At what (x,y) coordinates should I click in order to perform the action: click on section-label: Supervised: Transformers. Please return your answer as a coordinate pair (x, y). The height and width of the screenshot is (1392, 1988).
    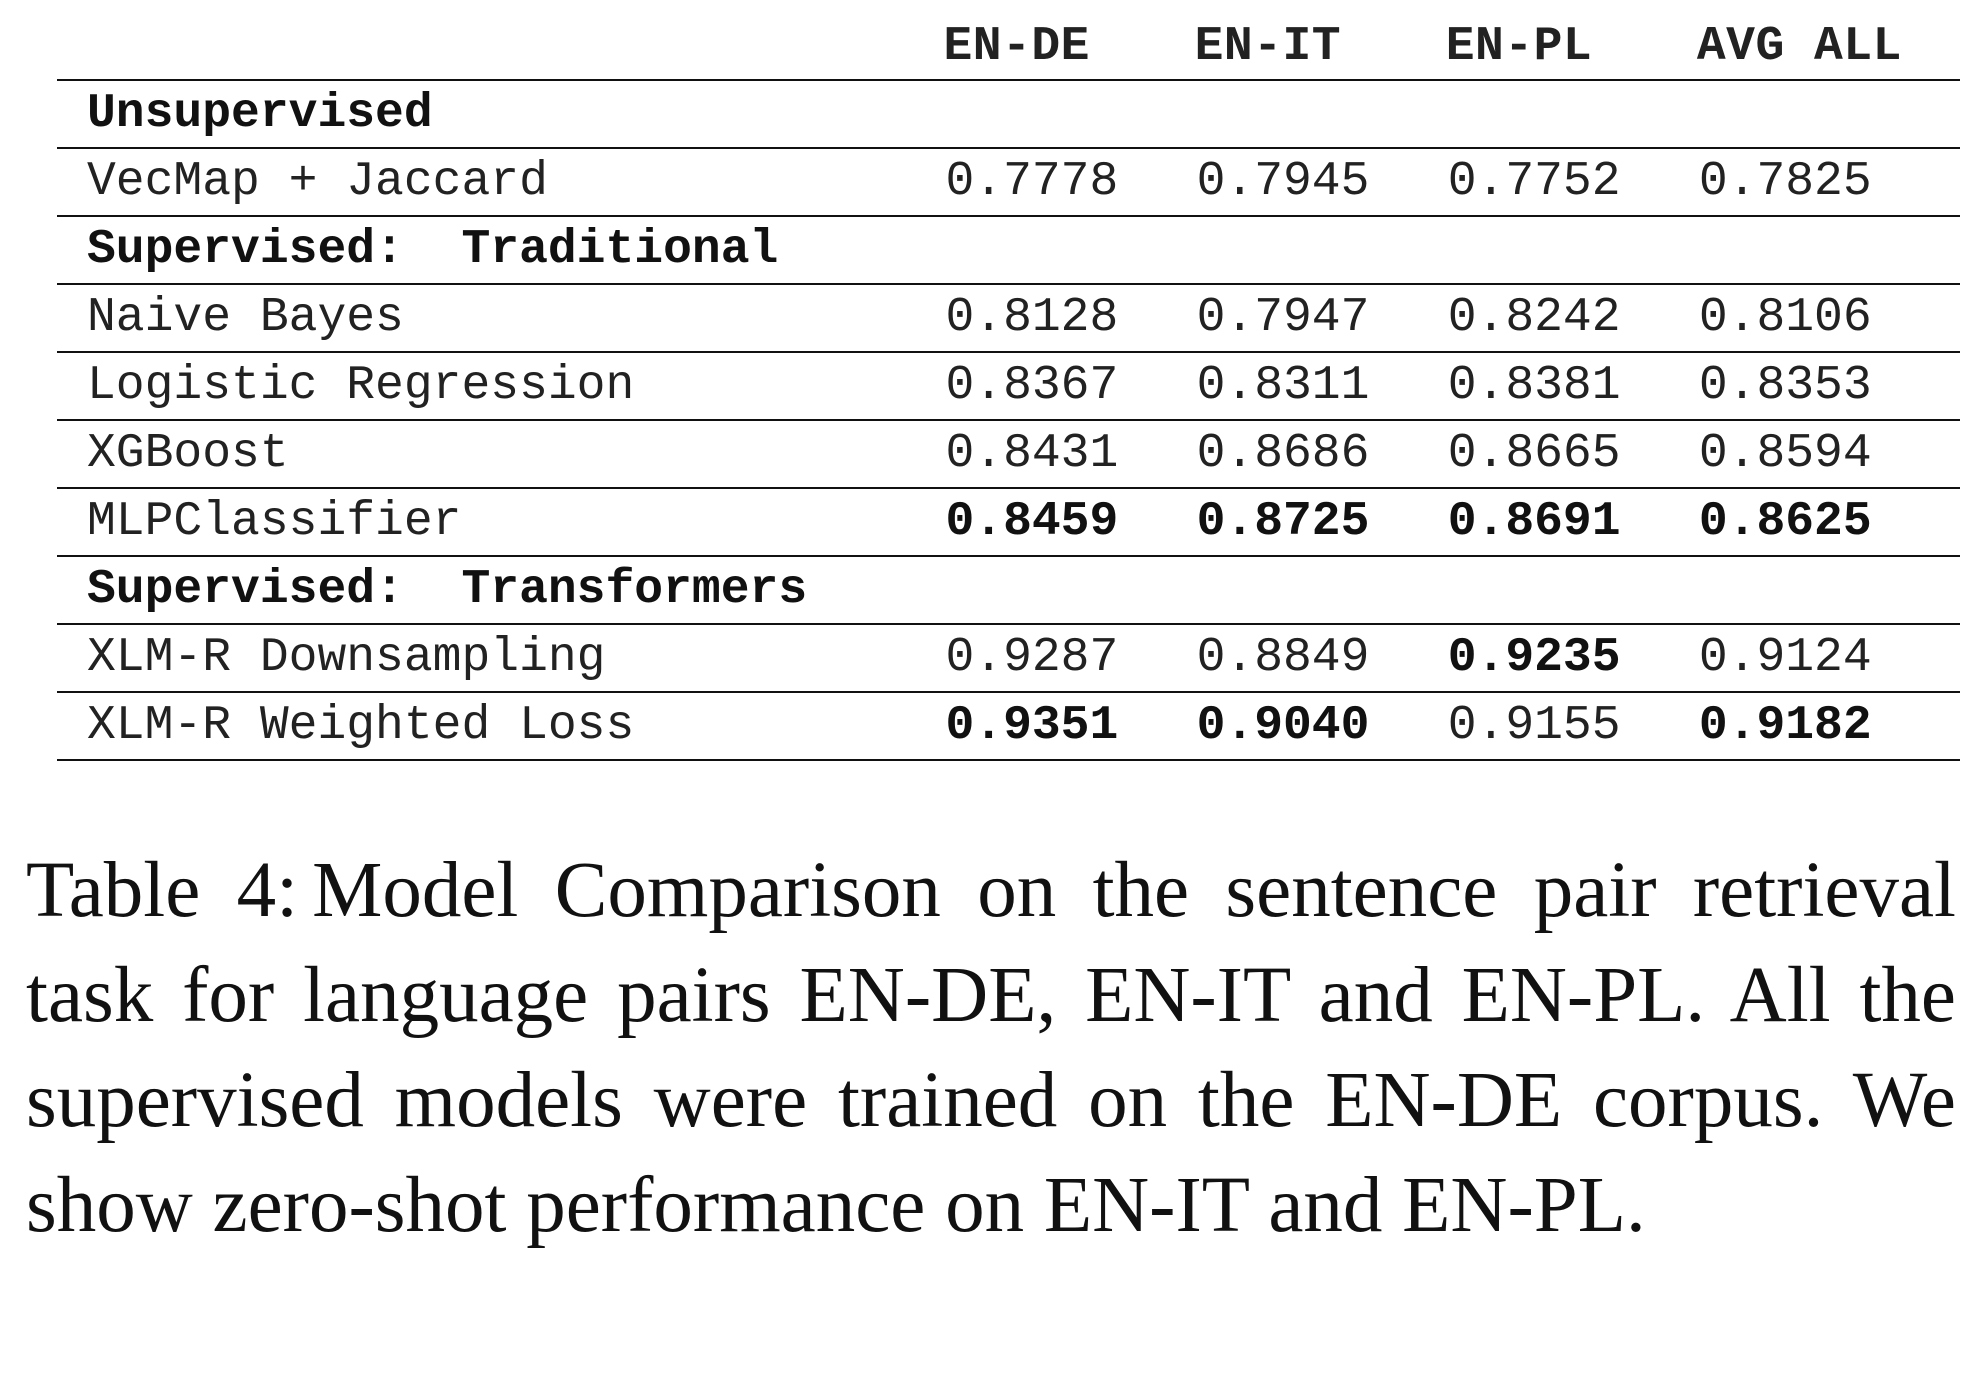
    Looking at the image, I should click on (1008, 590).